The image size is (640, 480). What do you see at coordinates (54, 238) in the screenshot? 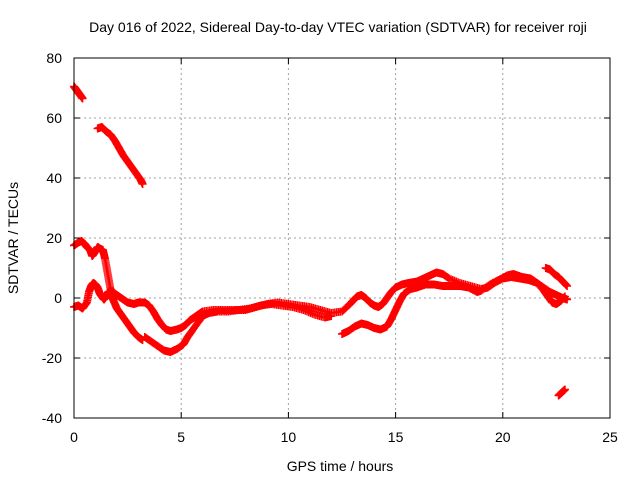
I see `y-tick-label: 20` at bounding box center [54, 238].